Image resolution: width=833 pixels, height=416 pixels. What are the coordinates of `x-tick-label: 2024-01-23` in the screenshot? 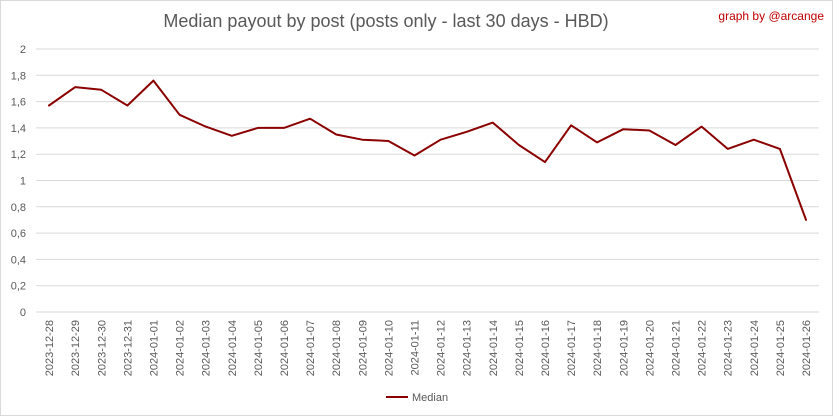 It's located at (729, 348).